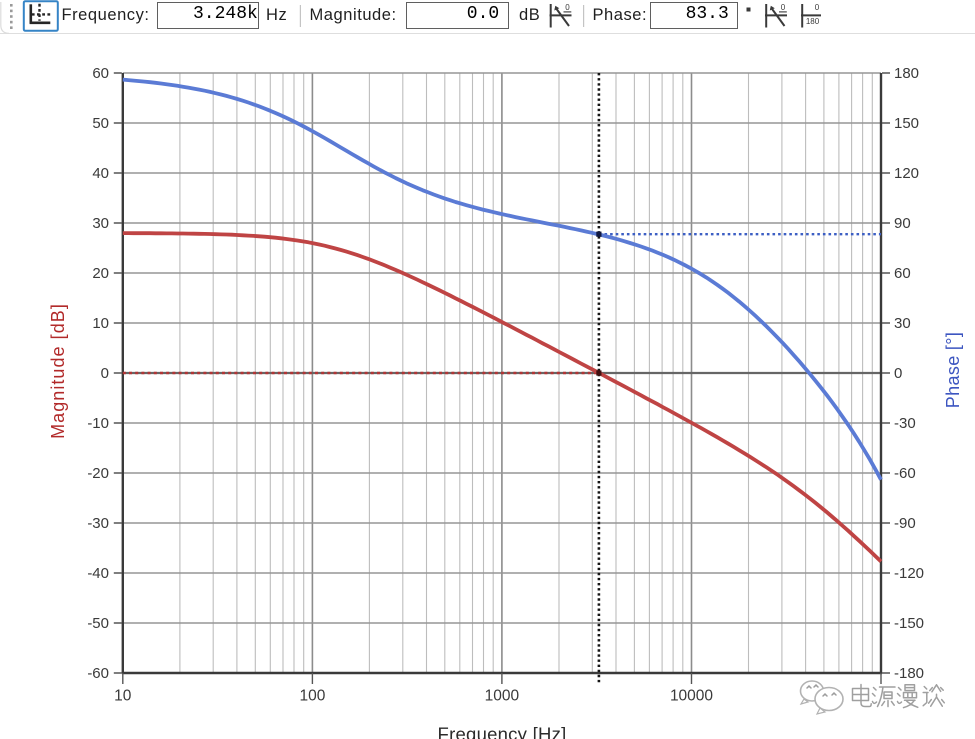 This screenshot has height=739, width=975. What do you see at coordinates (909, 623) in the screenshot?
I see `svg-text: -150` at bounding box center [909, 623].